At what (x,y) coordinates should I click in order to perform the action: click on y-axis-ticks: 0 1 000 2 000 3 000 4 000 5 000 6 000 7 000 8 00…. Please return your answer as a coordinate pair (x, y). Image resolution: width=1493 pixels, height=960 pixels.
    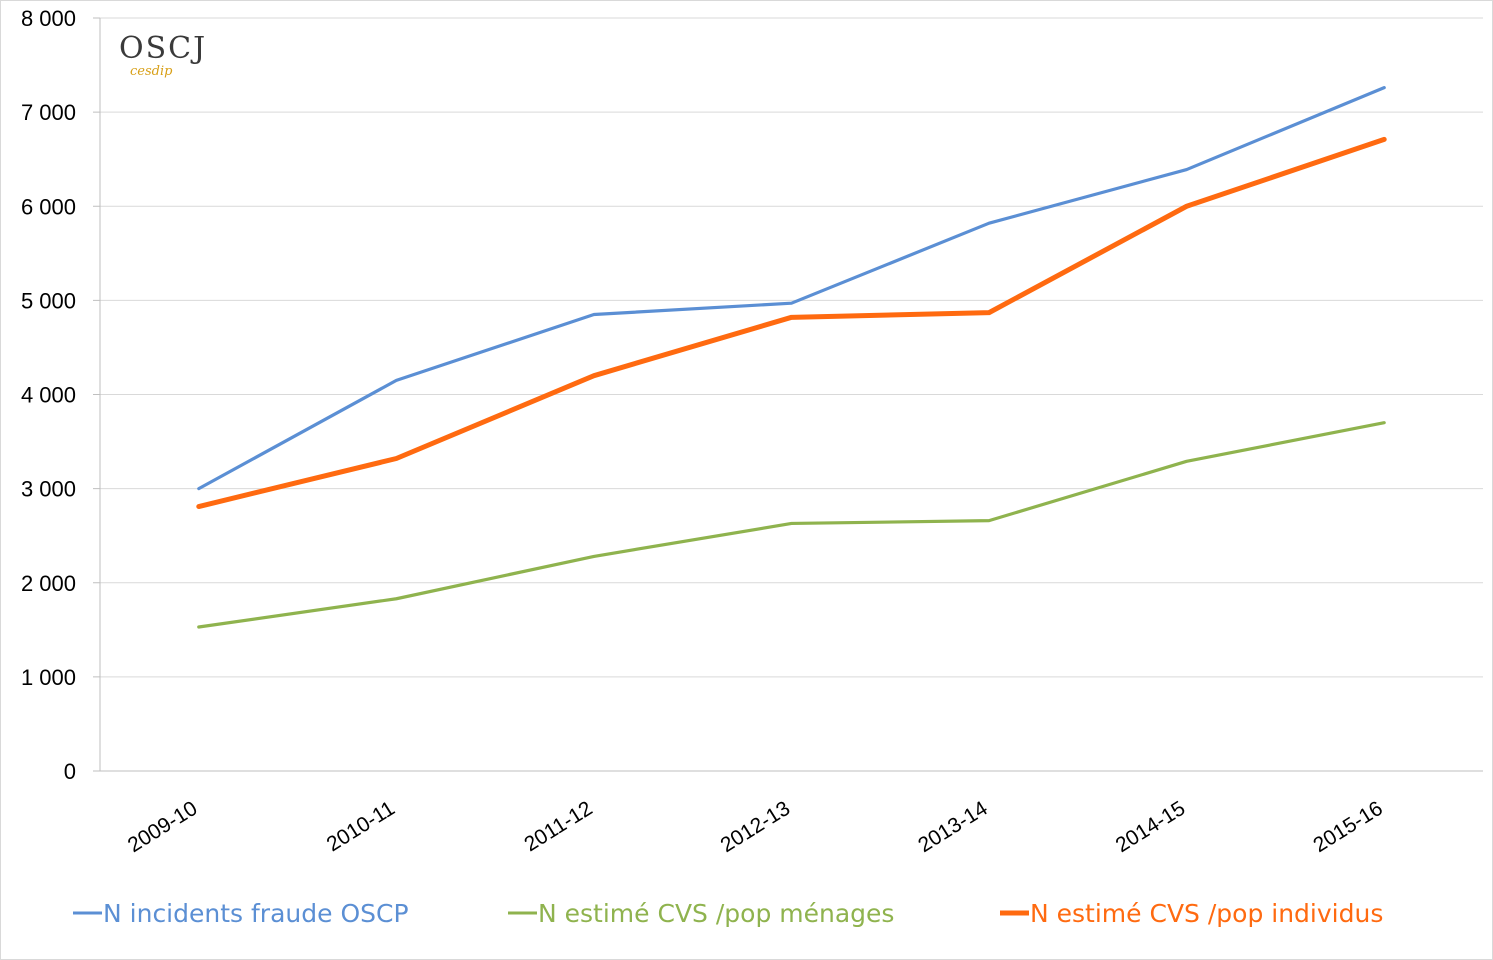
    Looking at the image, I should click on (48, 395).